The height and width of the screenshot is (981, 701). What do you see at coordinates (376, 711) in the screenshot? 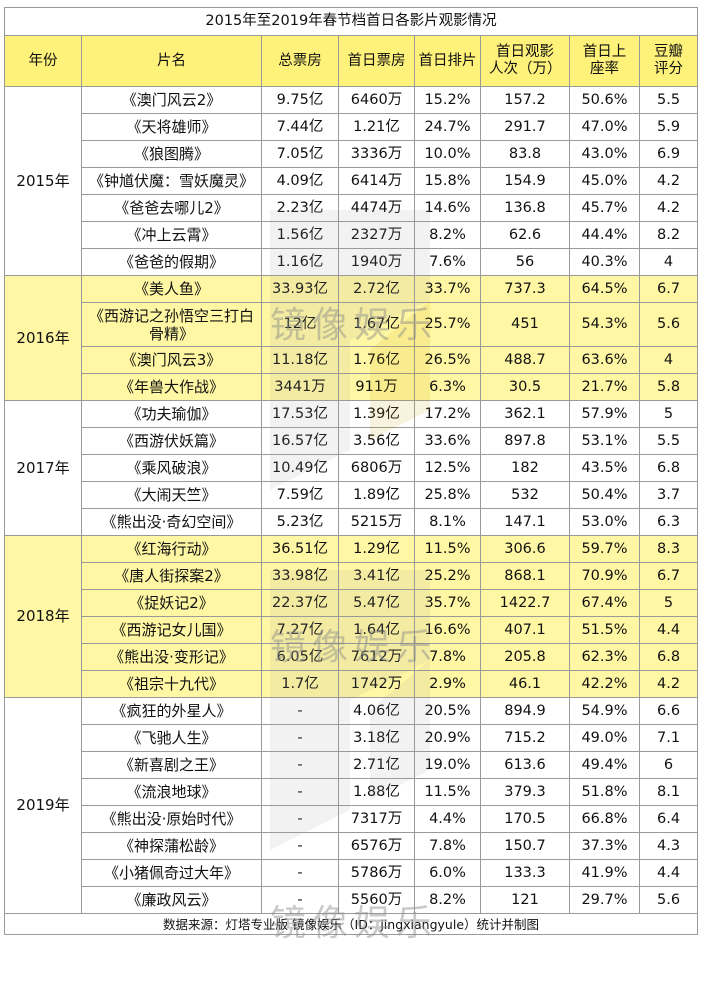
I see `first-day-box-office-cell: 4.06亿` at bounding box center [376, 711].